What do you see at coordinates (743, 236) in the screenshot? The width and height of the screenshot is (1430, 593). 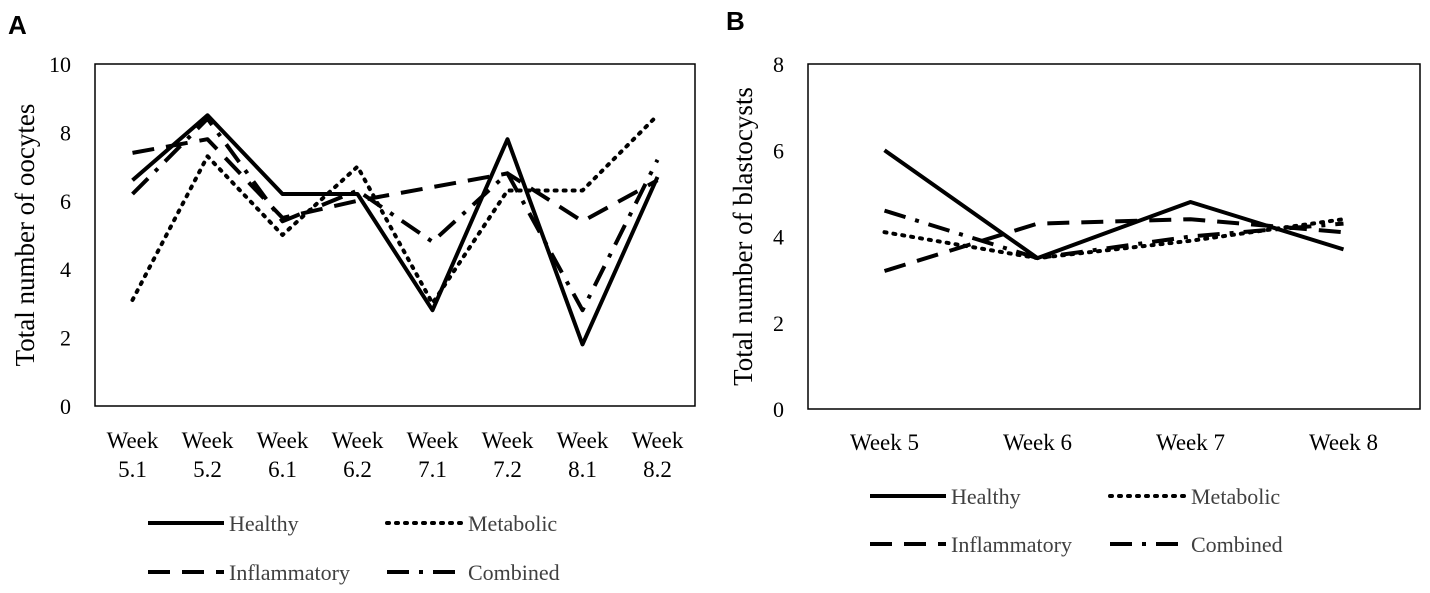 I see `y-axis-label: Total number of blastocysts` at bounding box center [743, 236].